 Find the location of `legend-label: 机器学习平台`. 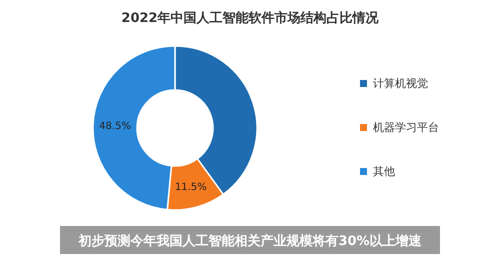

legend-label: 机器学习平台 is located at coordinates (406, 127).